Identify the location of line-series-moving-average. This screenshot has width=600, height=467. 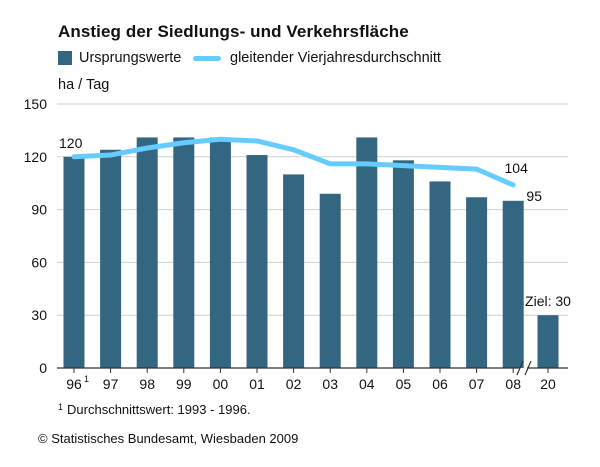
(293, 162).